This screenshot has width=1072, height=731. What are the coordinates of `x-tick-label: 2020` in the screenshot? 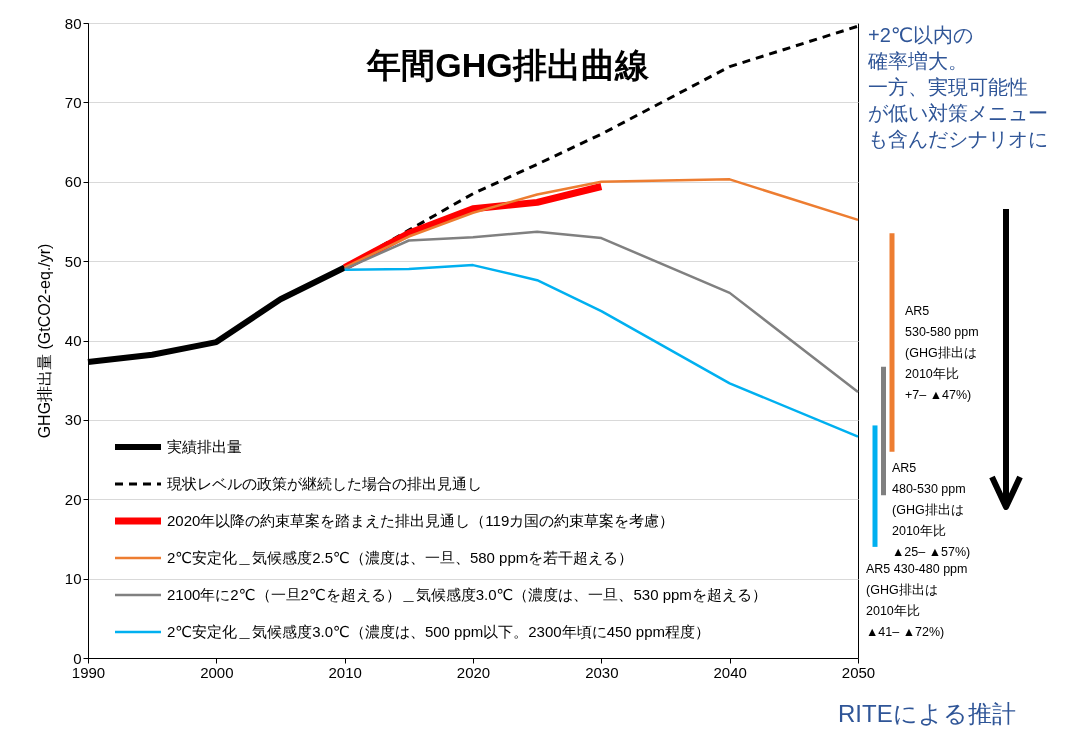 It's located at (473, 672).